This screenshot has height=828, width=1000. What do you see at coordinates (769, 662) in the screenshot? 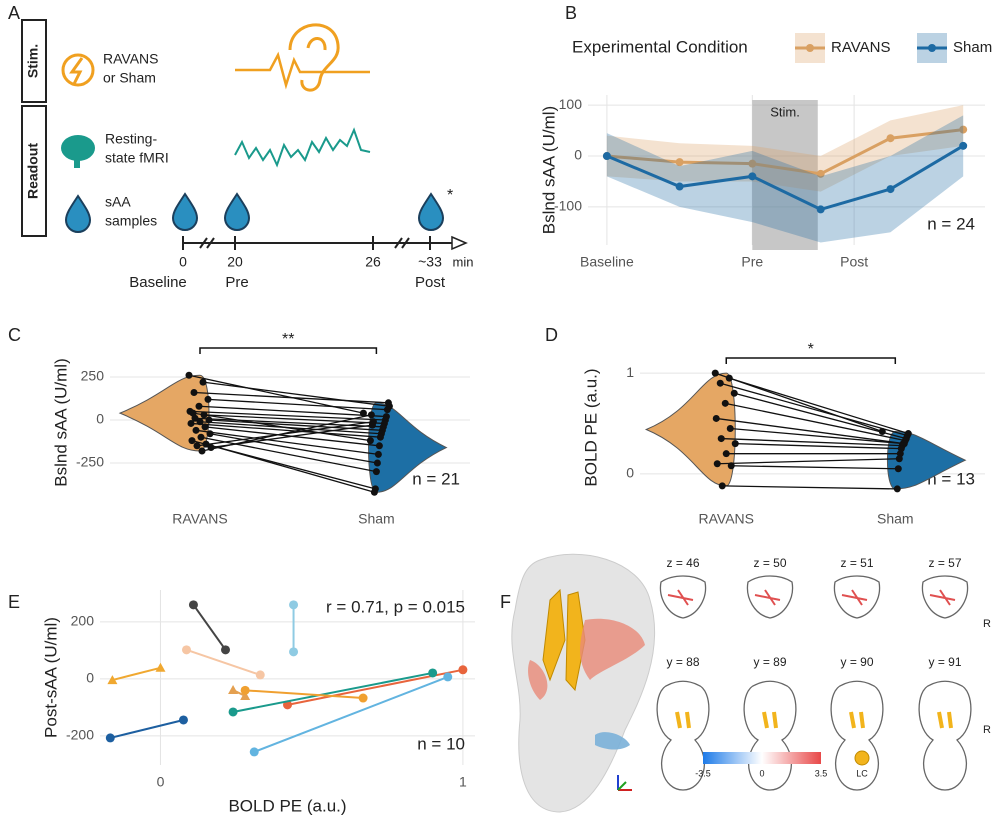
I see `slice-label: y = 89` at bounding box center [769, 662].